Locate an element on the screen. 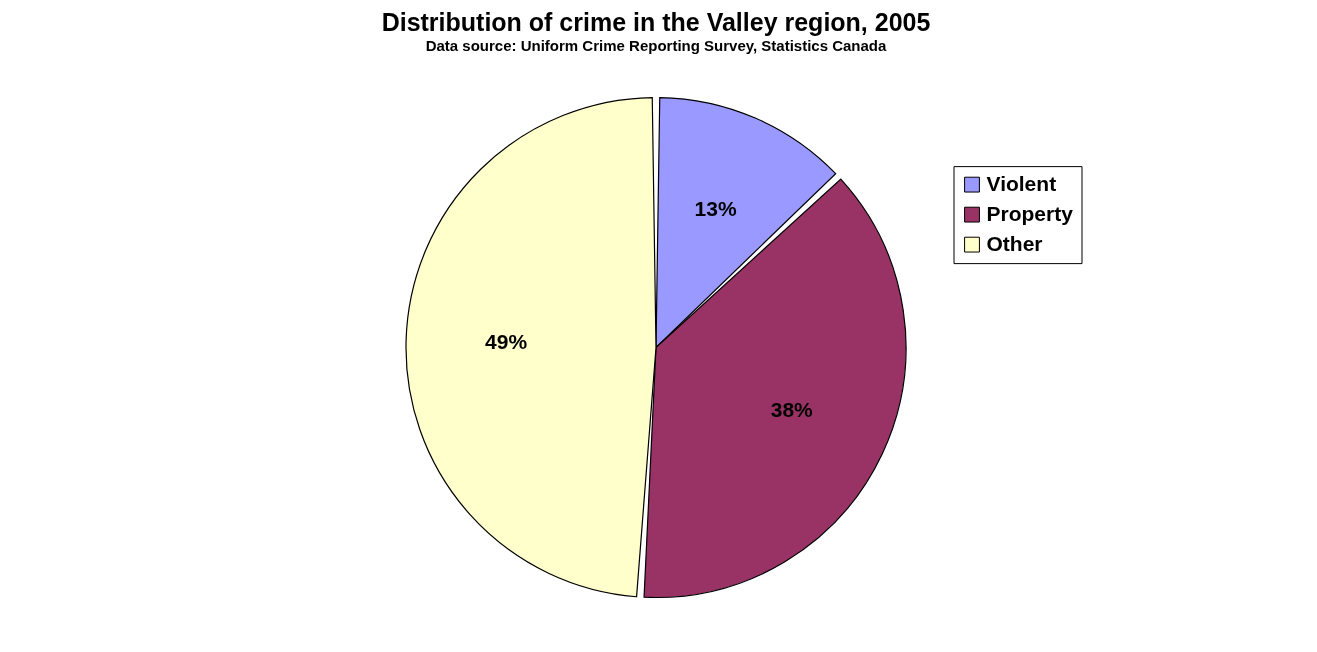 This screenshot has width=1317, height=652. legend-label: Other is located at coordinates (1014, 243).